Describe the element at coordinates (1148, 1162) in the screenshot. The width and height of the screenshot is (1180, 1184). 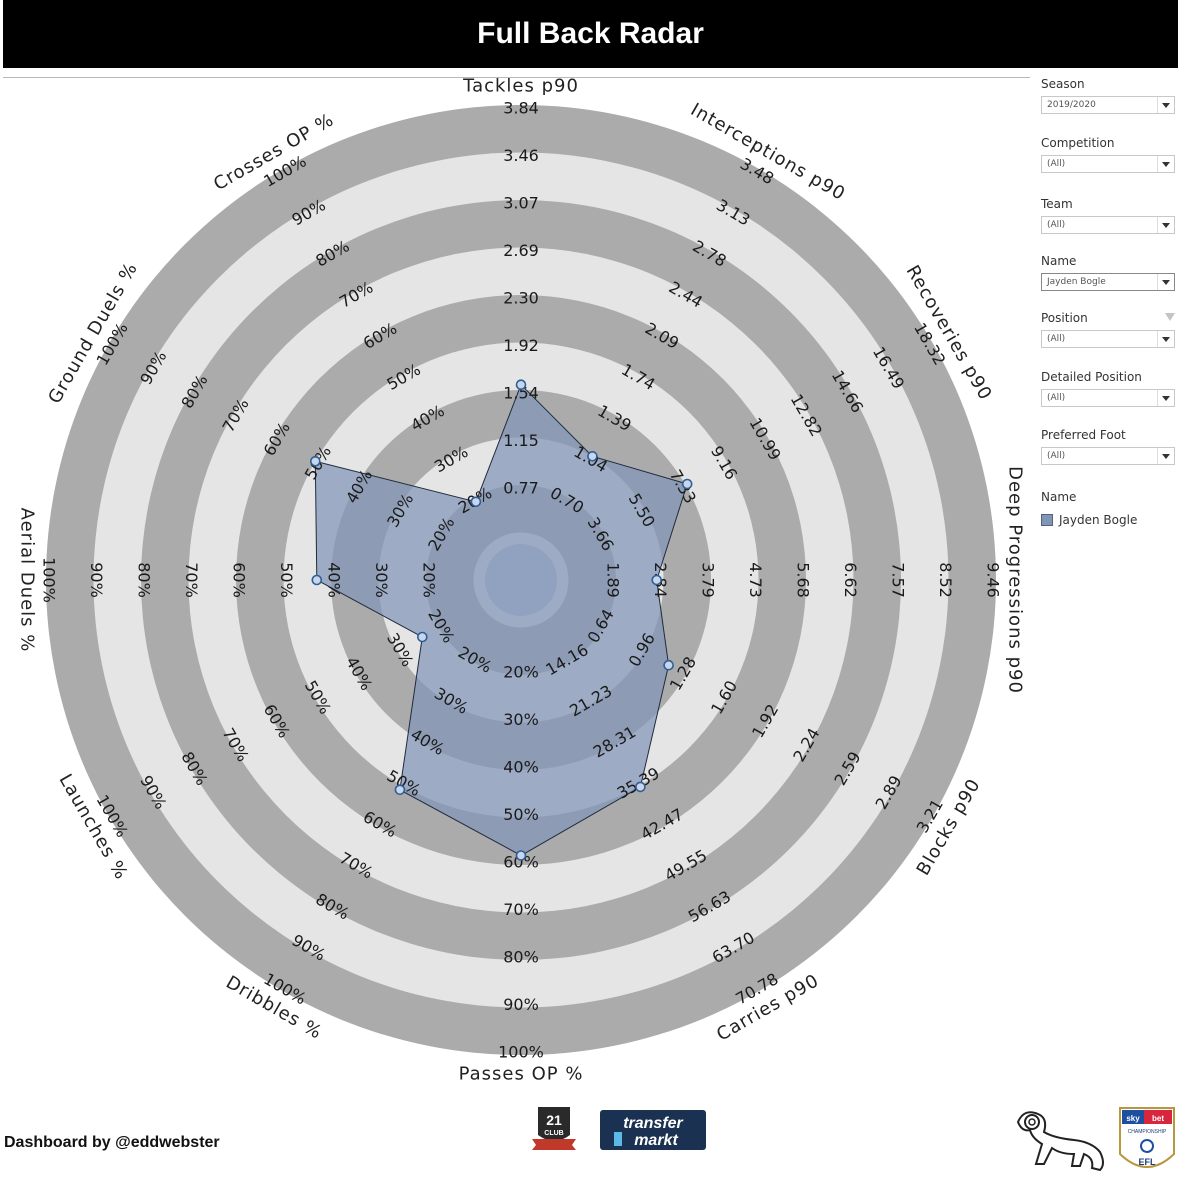
I see `svg-text: EFL` at that location.